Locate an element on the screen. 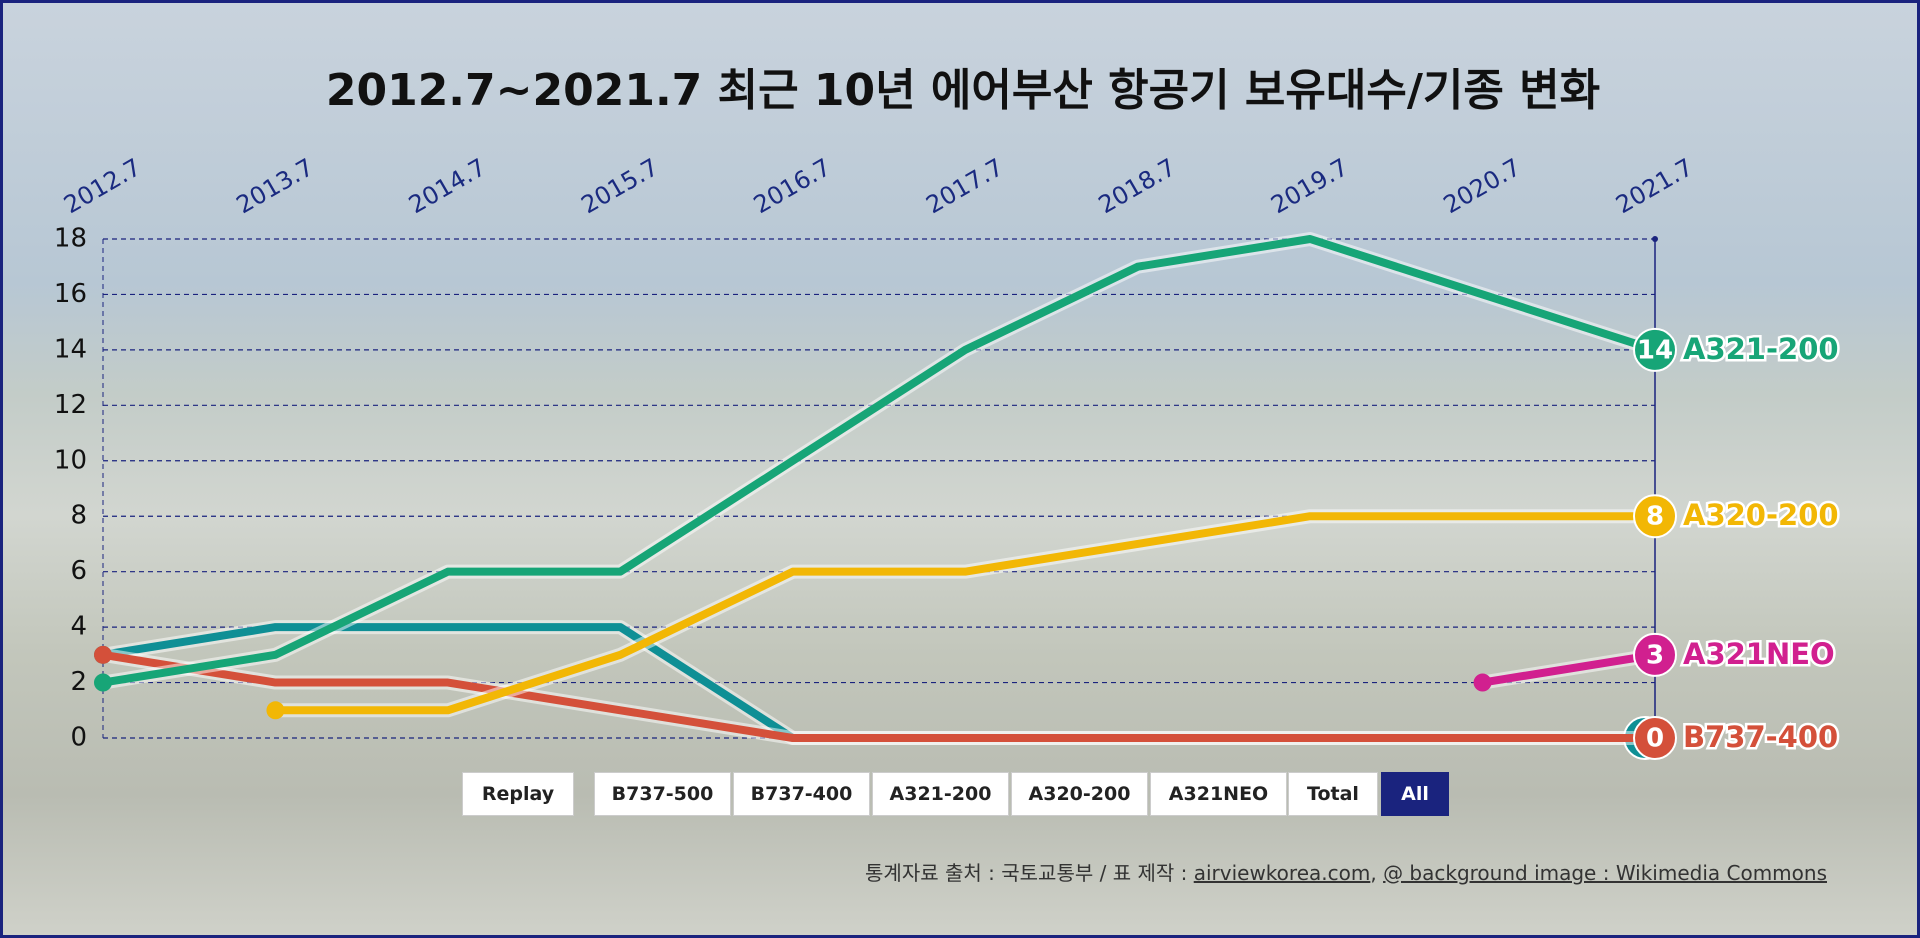 This screenshot has width=1920, height=938. x-tick-label: 2016.7 is located at coordinates (792, 186).